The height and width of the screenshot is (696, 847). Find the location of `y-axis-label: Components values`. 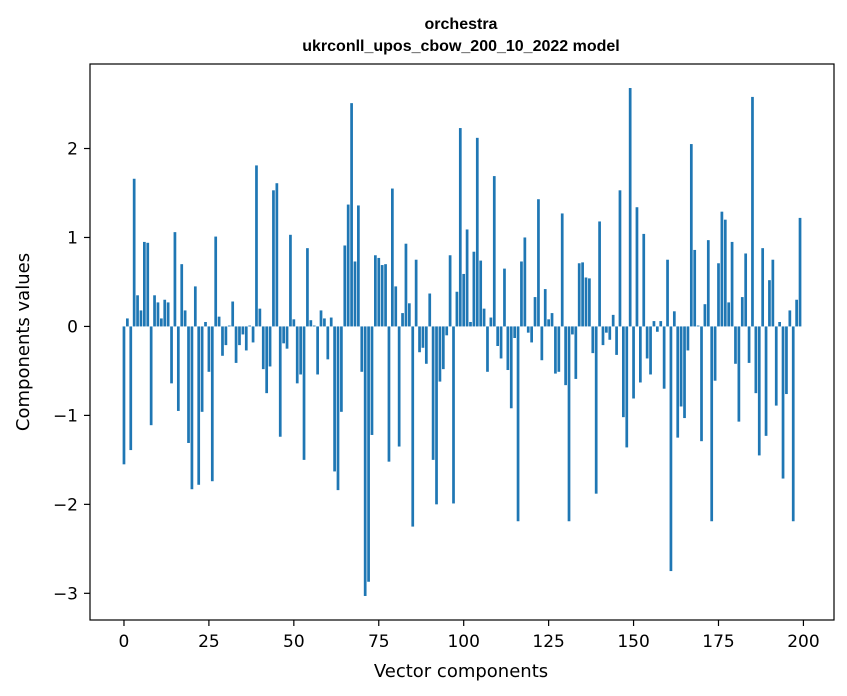

y-axis-label: Components values is located at coordinates (23, 342).